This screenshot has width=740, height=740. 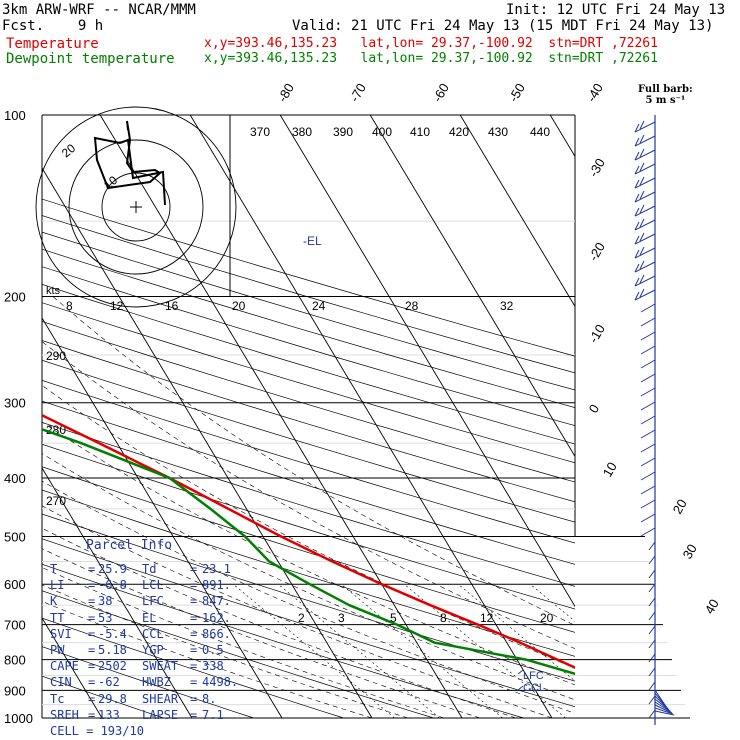 What do you see at coordinates (160, 666) in the screenshot?
I see `parcel-key: SWEAT` at bounding box center [160, 666].